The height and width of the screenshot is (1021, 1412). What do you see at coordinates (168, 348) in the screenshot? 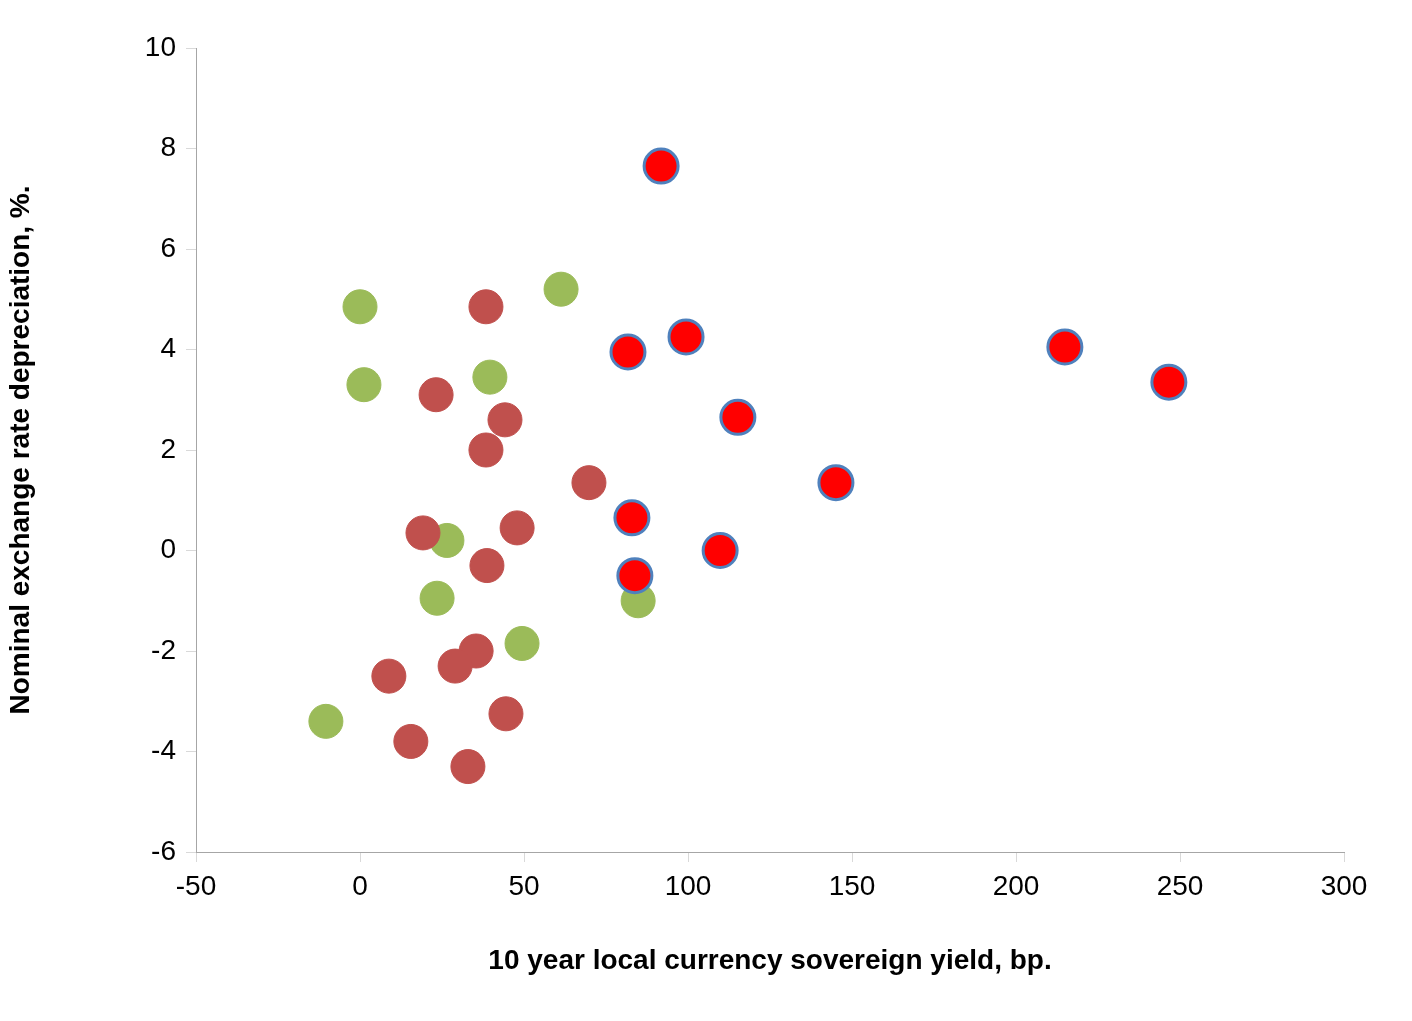
I see `y-tick-label: 4` at bounding box center [168, 348].